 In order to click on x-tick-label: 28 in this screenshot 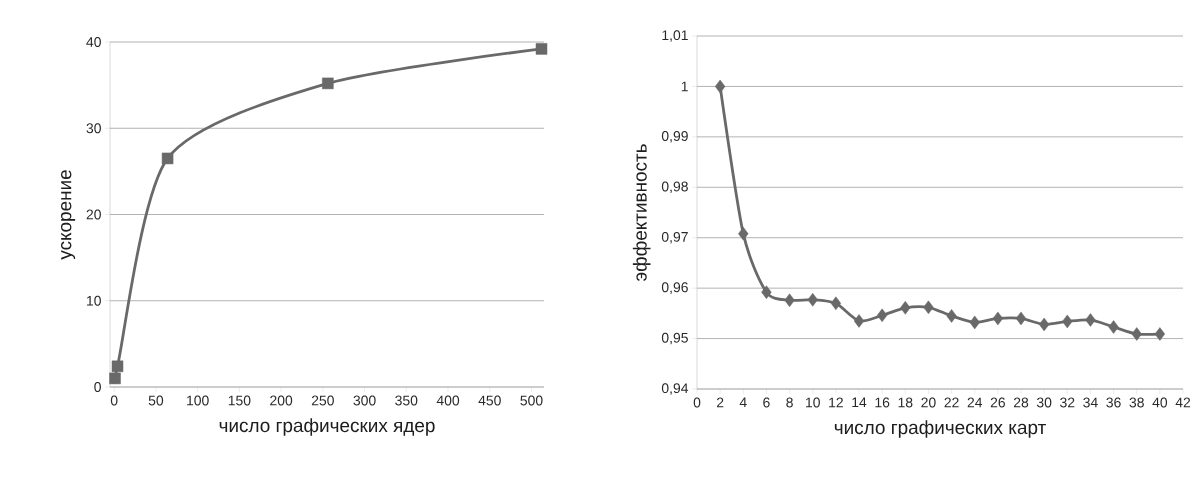, I will do `click(1021, 402)`.